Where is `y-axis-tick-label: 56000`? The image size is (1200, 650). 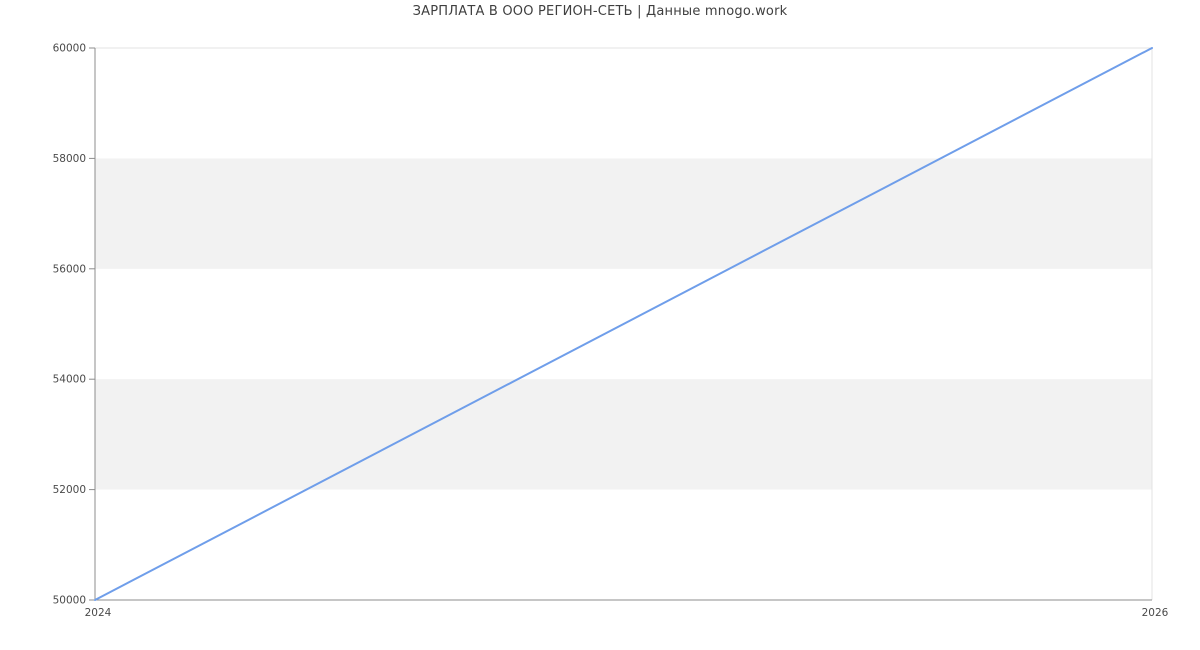 y-axis-tick-label: 56000 is located at coordinates (69, 269).